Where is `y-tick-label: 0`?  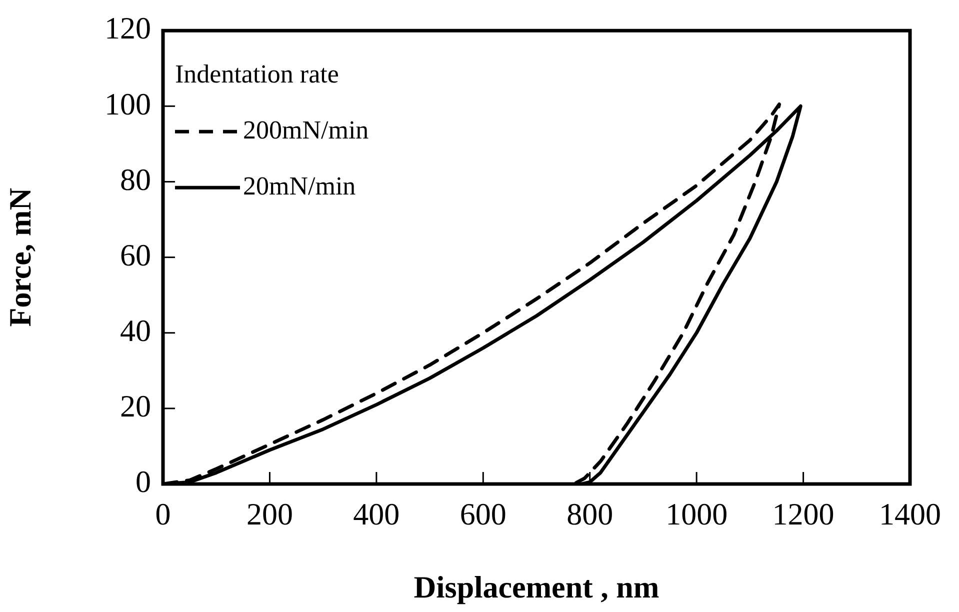 y-tick-label: 0 is located at coordinates (143, 482).